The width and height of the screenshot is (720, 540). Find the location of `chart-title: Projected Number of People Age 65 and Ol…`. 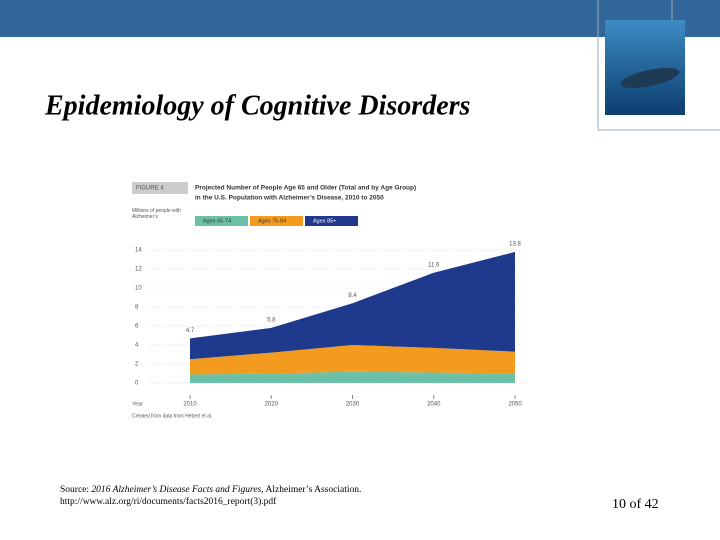

chart-title: Projected Number of People Age 65 and Ol… is located at coordinates (305, 188).